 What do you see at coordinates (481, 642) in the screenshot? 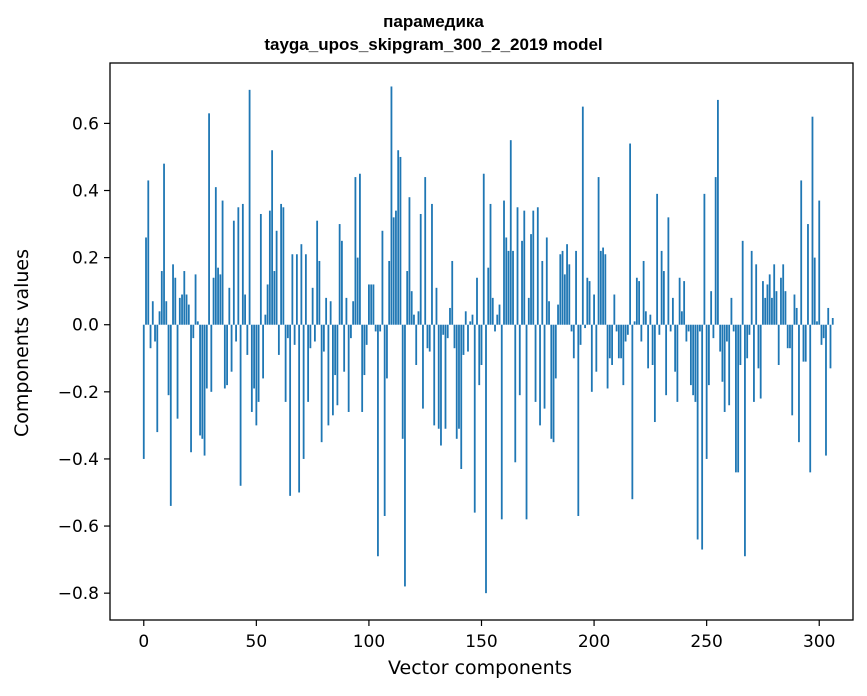
I see `x-tick-label: 150` at bounding box center [481, 642].